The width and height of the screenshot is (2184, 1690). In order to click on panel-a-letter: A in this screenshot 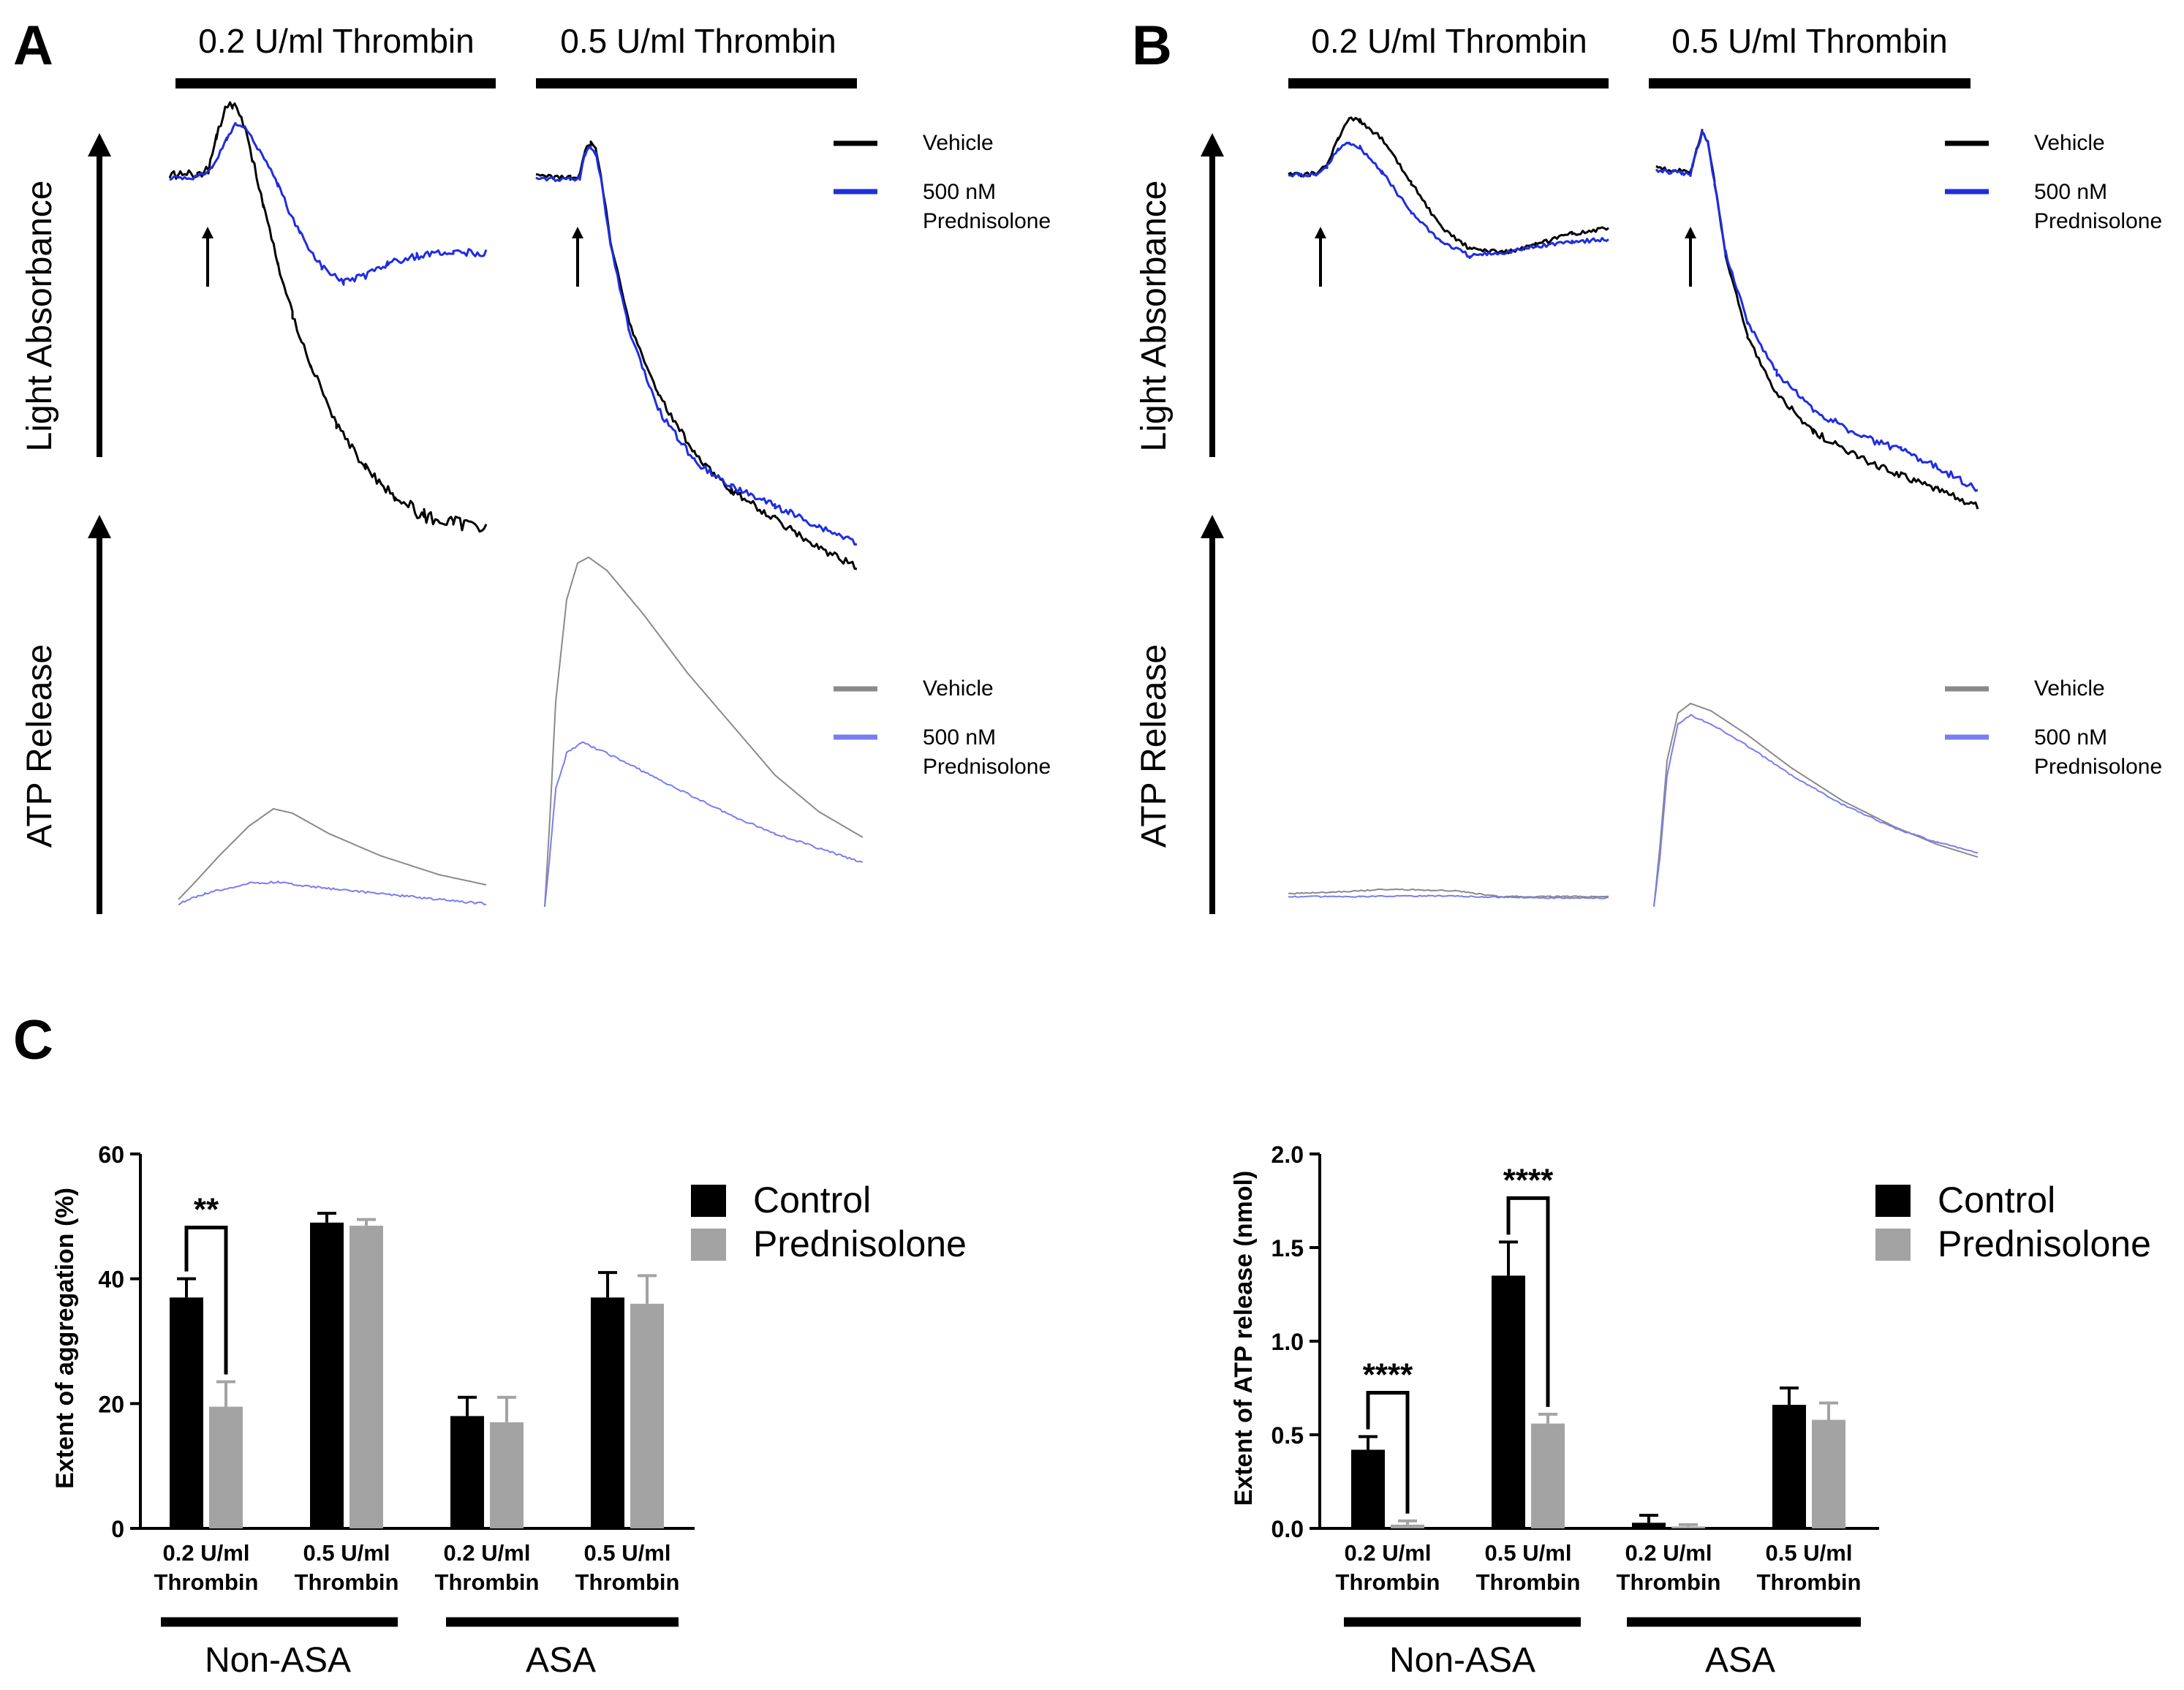, I will do `click(33, 46)`.